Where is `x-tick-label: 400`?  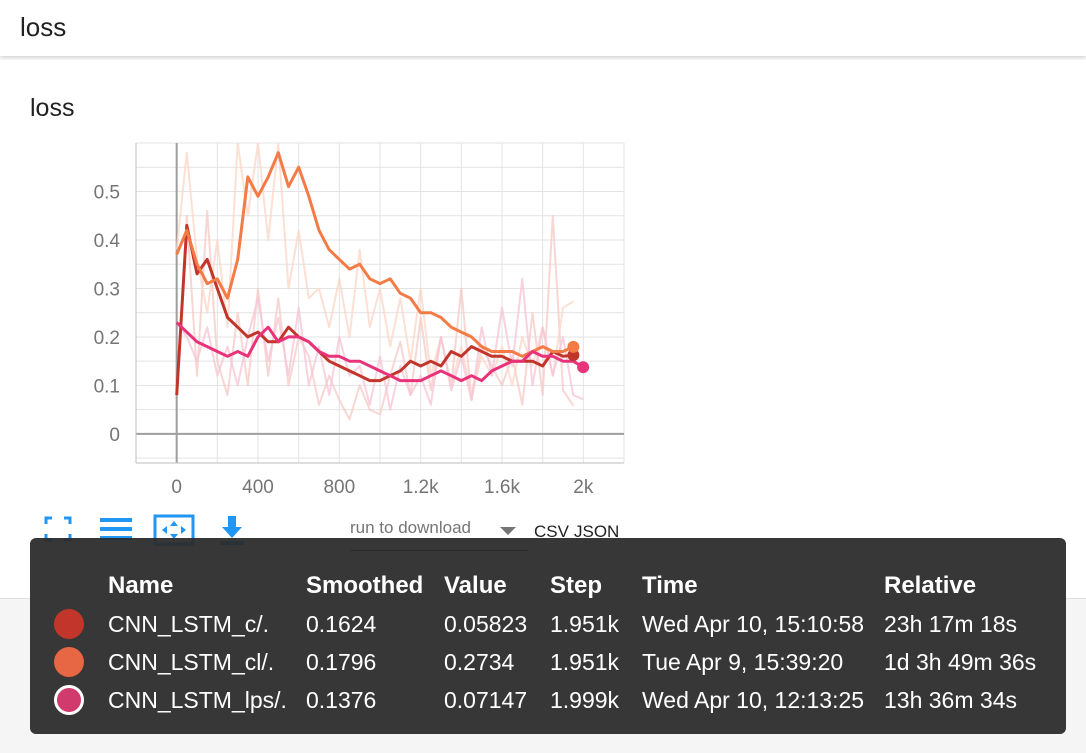
x-tick-label: 400 is located at coordinates (258, 487).